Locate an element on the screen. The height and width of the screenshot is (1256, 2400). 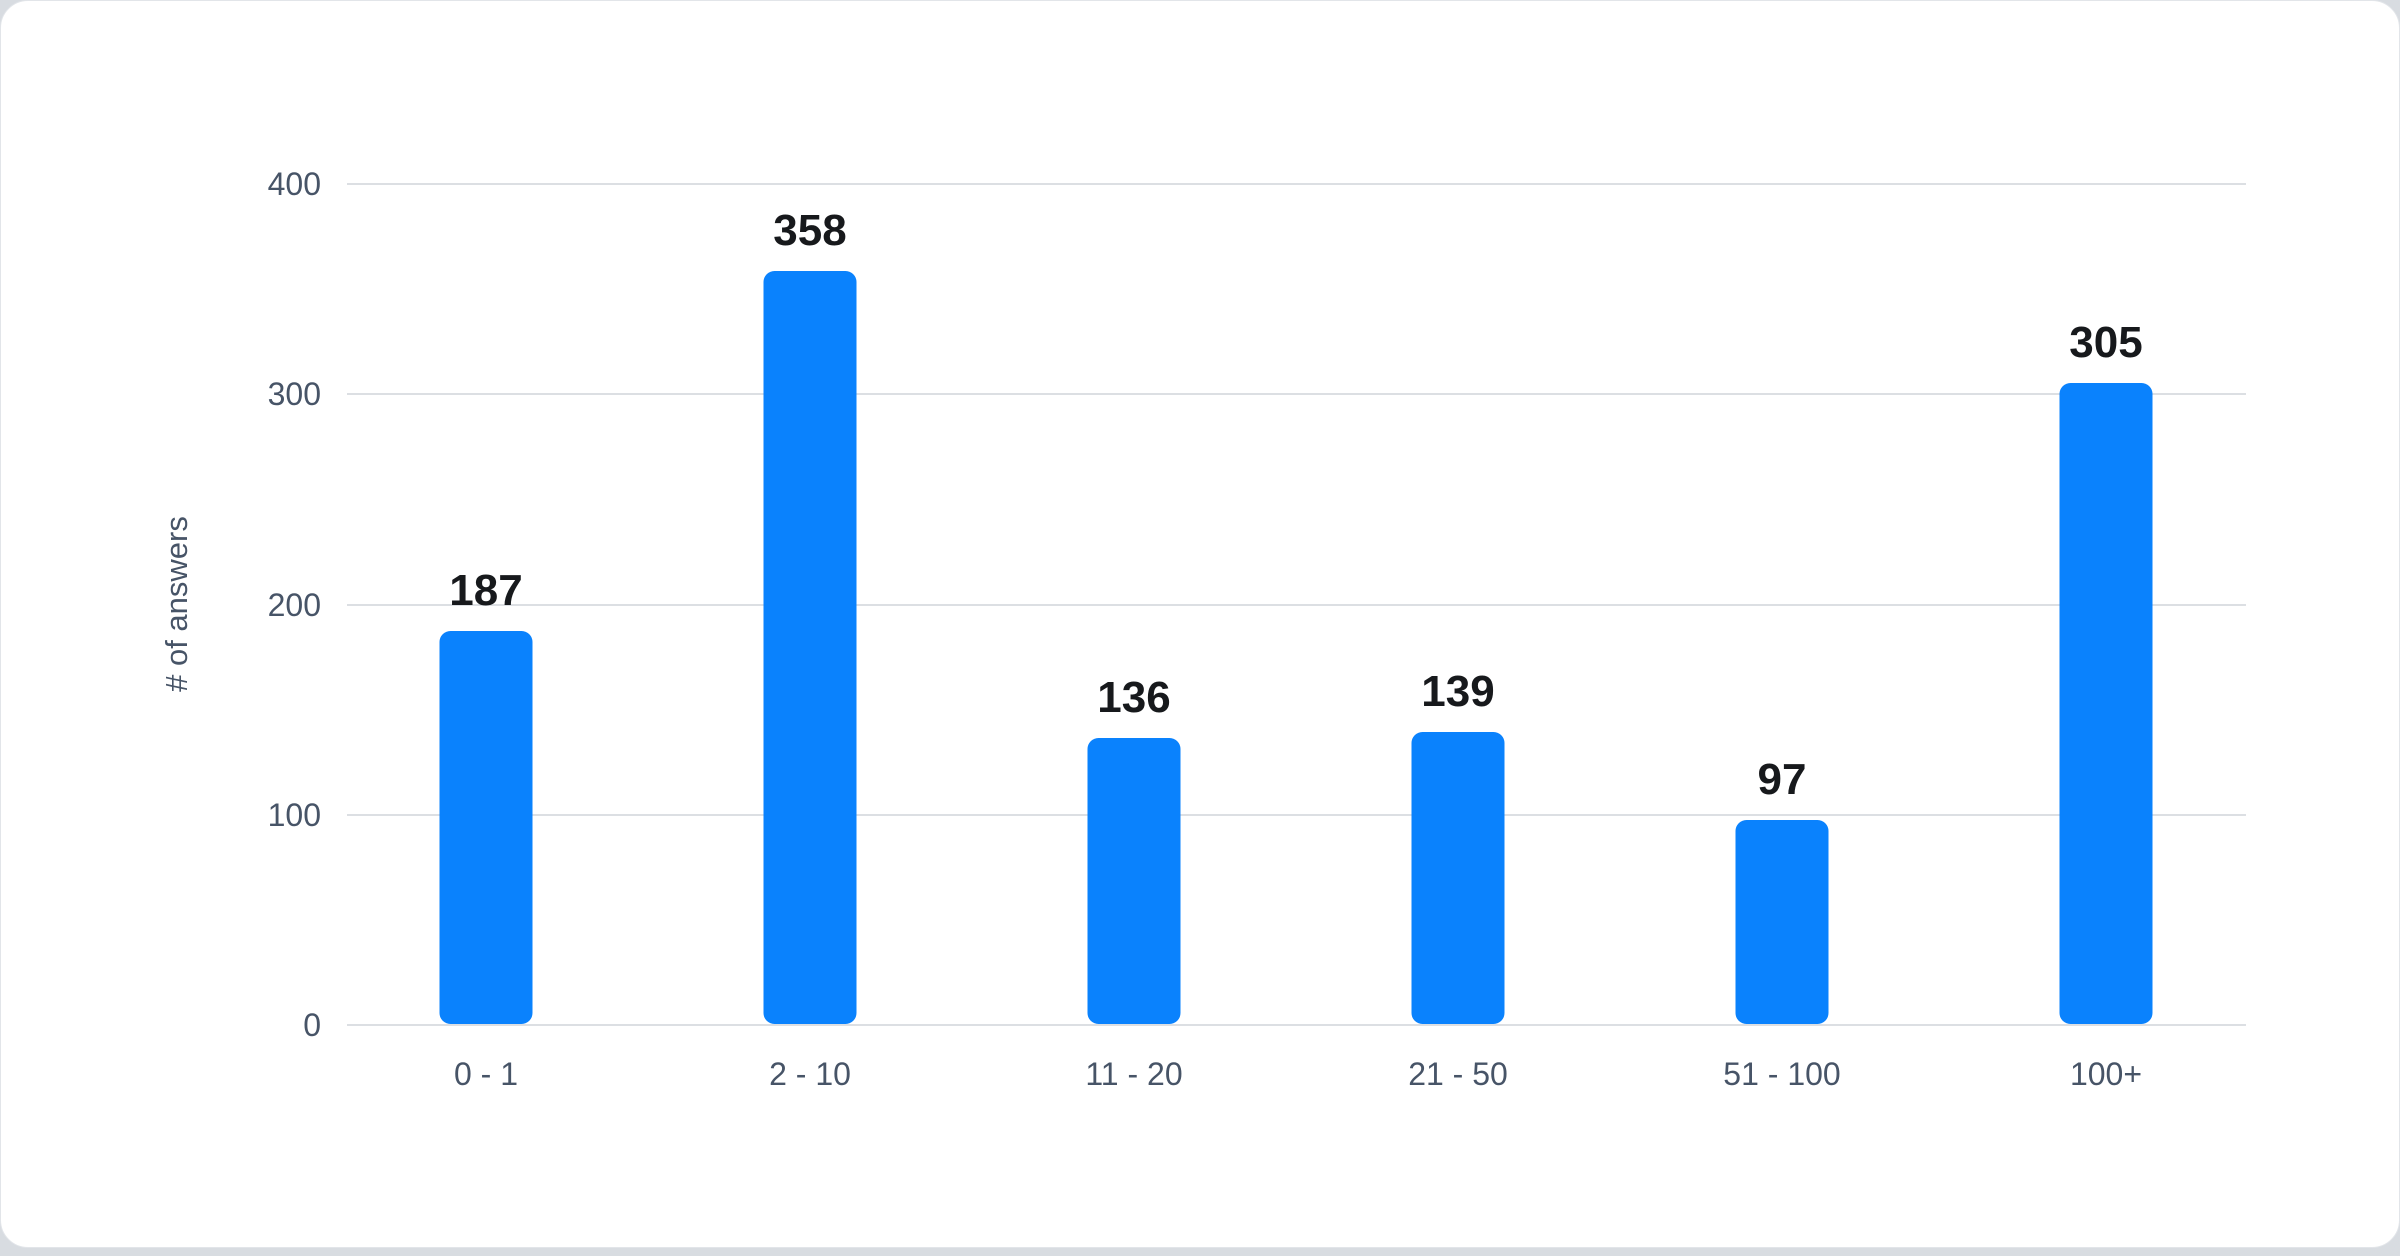
bar-value-label: 97 is located at coordinates (1782, 780).